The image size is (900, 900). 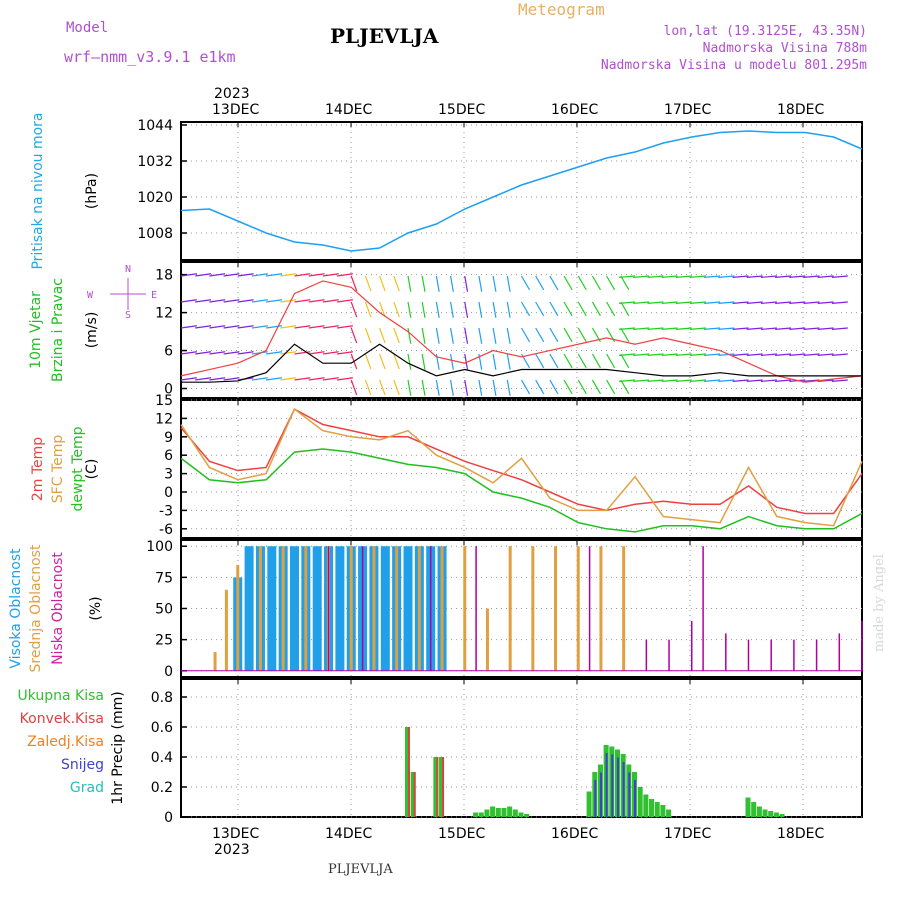 I want to click on day-label-bottom: 14DEC, so click(x=348, y=834).